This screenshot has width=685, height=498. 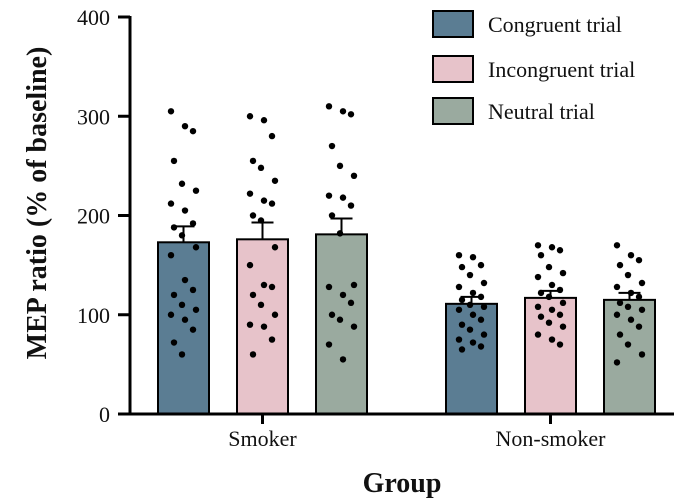 I want to click on legend-label-0: Congruent trial, so click(x=555, y=24).